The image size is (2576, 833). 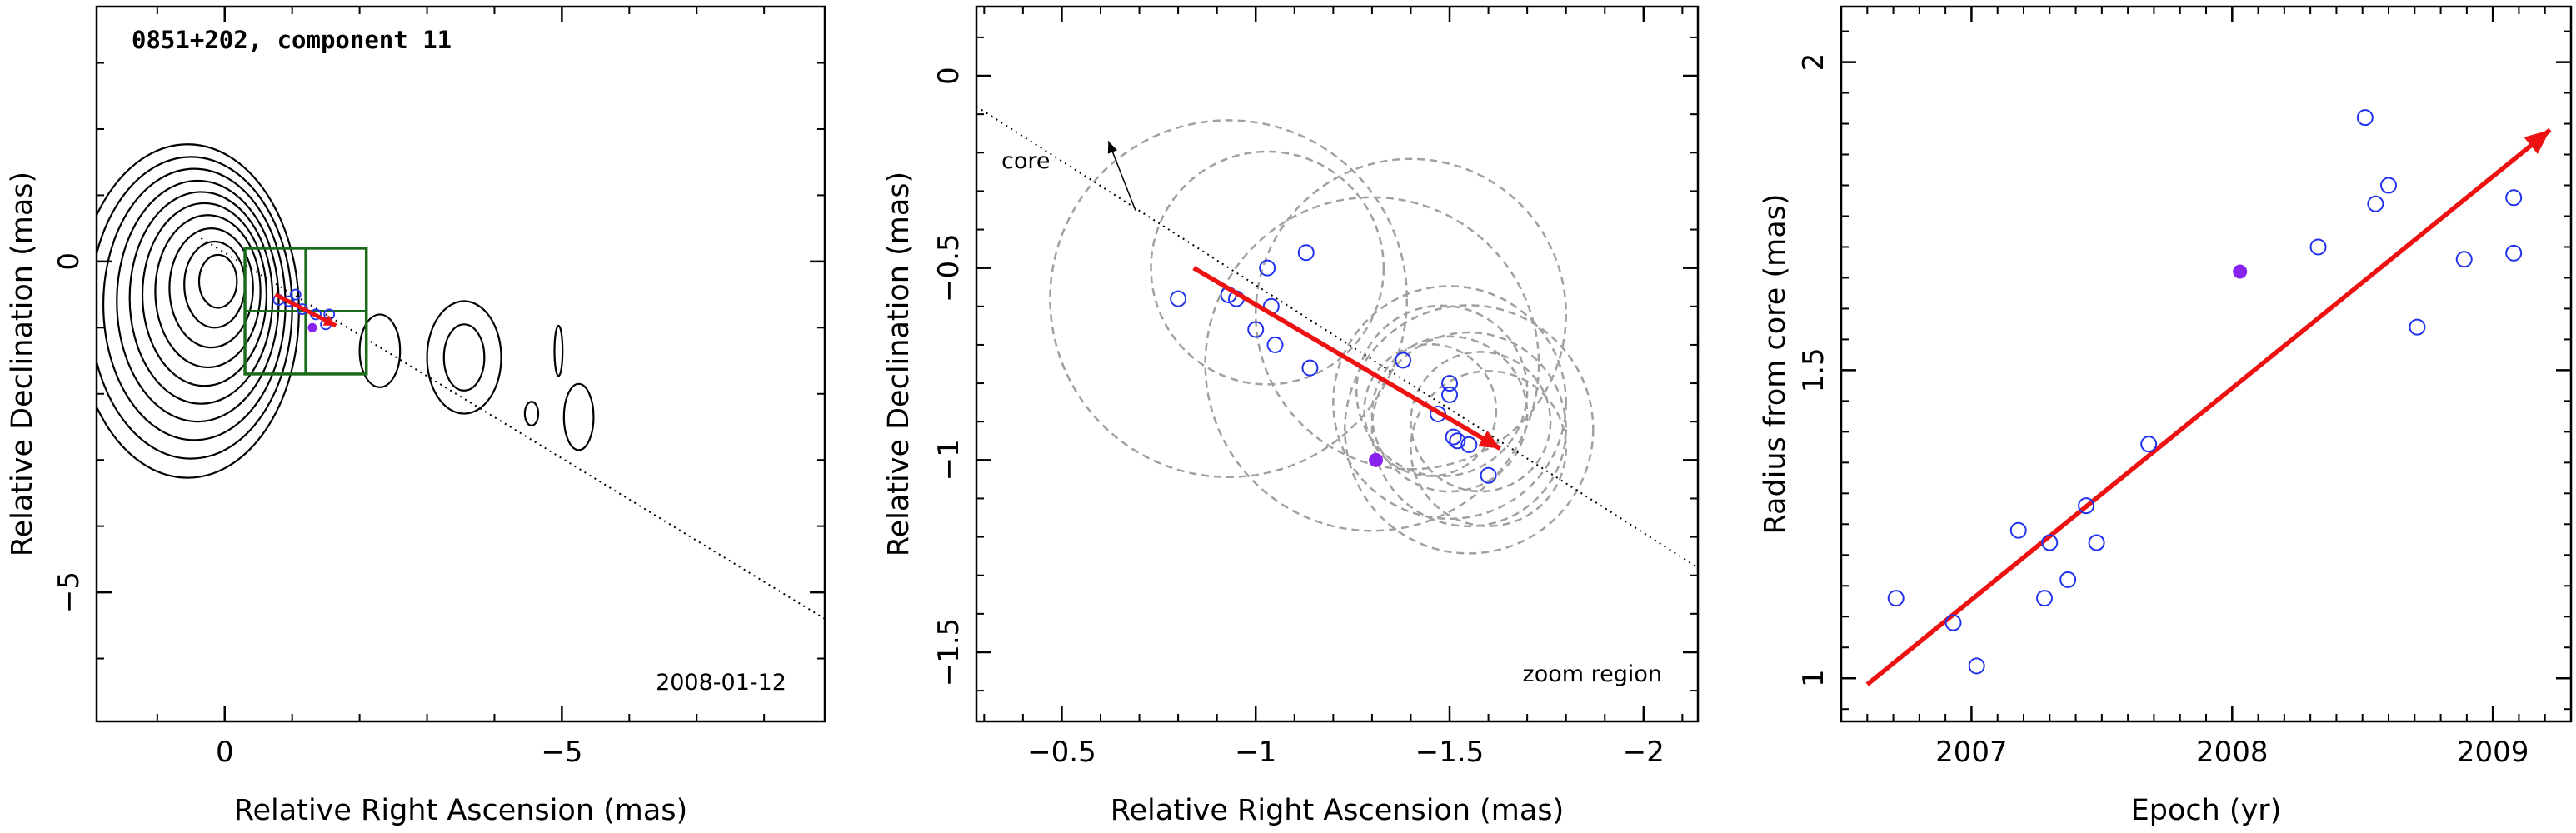 What do you see at coordinates (1813, 369) in the screenshot?
I see `panel3-y-tick-label: 1.5` at bounding box center [1813, 369].